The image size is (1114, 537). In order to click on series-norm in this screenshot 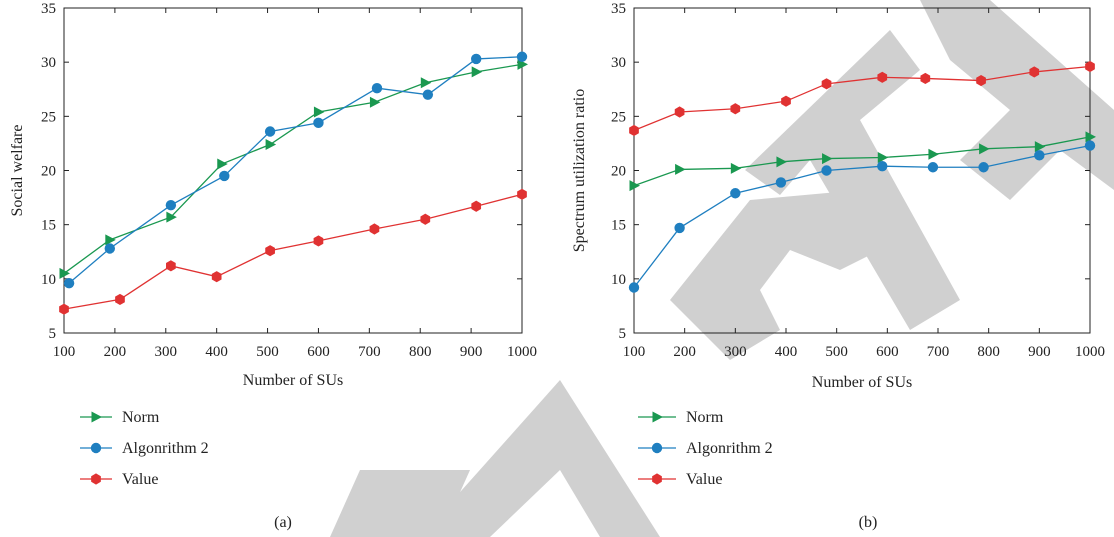, I will do `click(862, 161)`.